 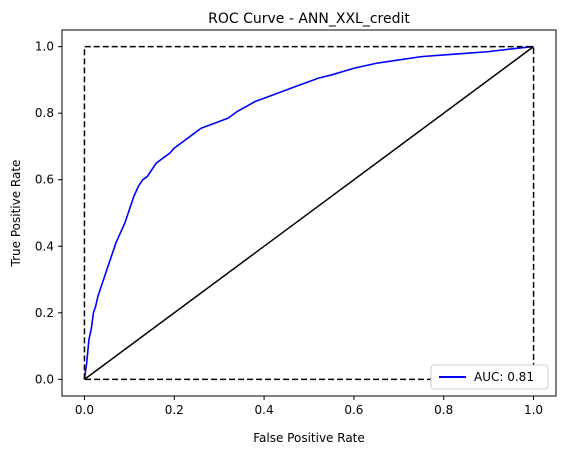 What do you see at coordinates (309, 438) in the screenshot?
I see `x-axis-label: False Positive Rate` at bounding box center [309, 438].